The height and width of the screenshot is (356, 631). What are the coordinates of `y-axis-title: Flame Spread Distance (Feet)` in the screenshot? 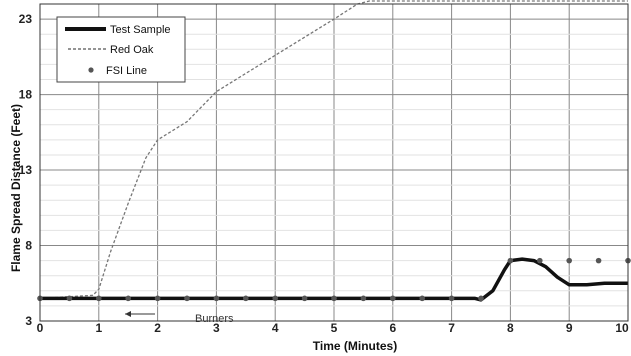 It's located at (16, 188).